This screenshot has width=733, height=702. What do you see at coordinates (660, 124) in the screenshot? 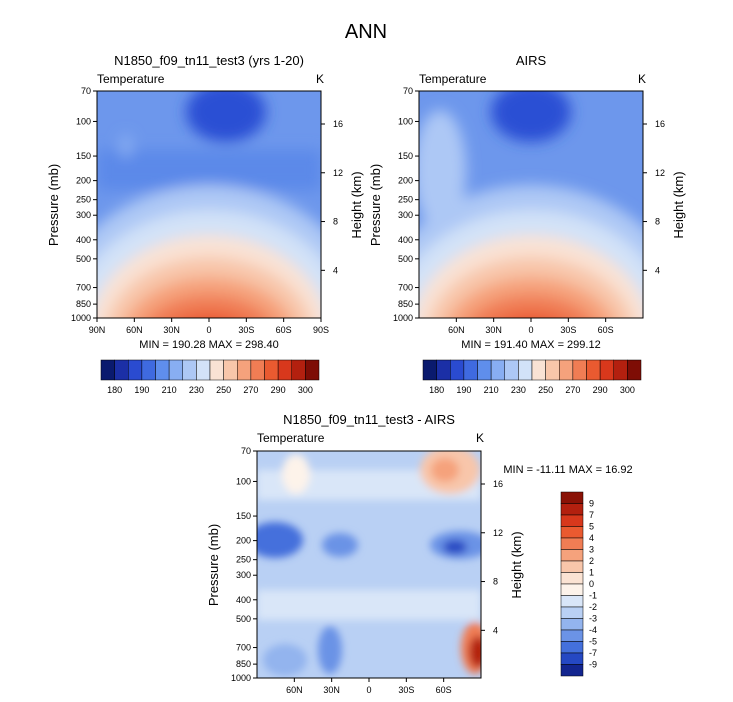
I see `height-tick-label: 16` at bounding box center [660, 124].